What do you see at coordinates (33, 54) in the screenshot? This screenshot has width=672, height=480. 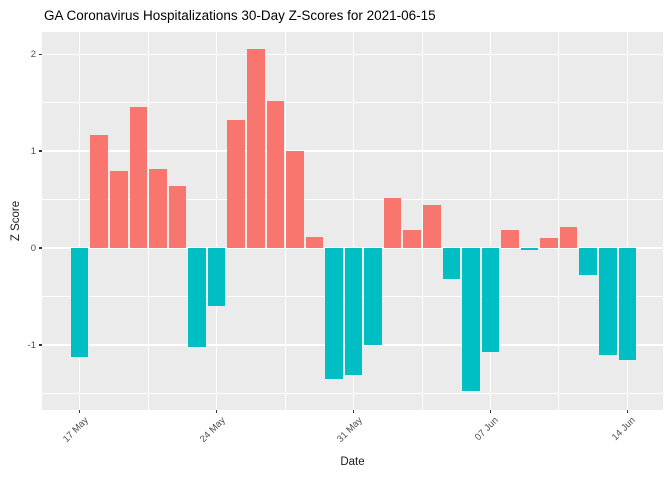 I see `y-tick-label: 2` at bounding box center [33, 54].